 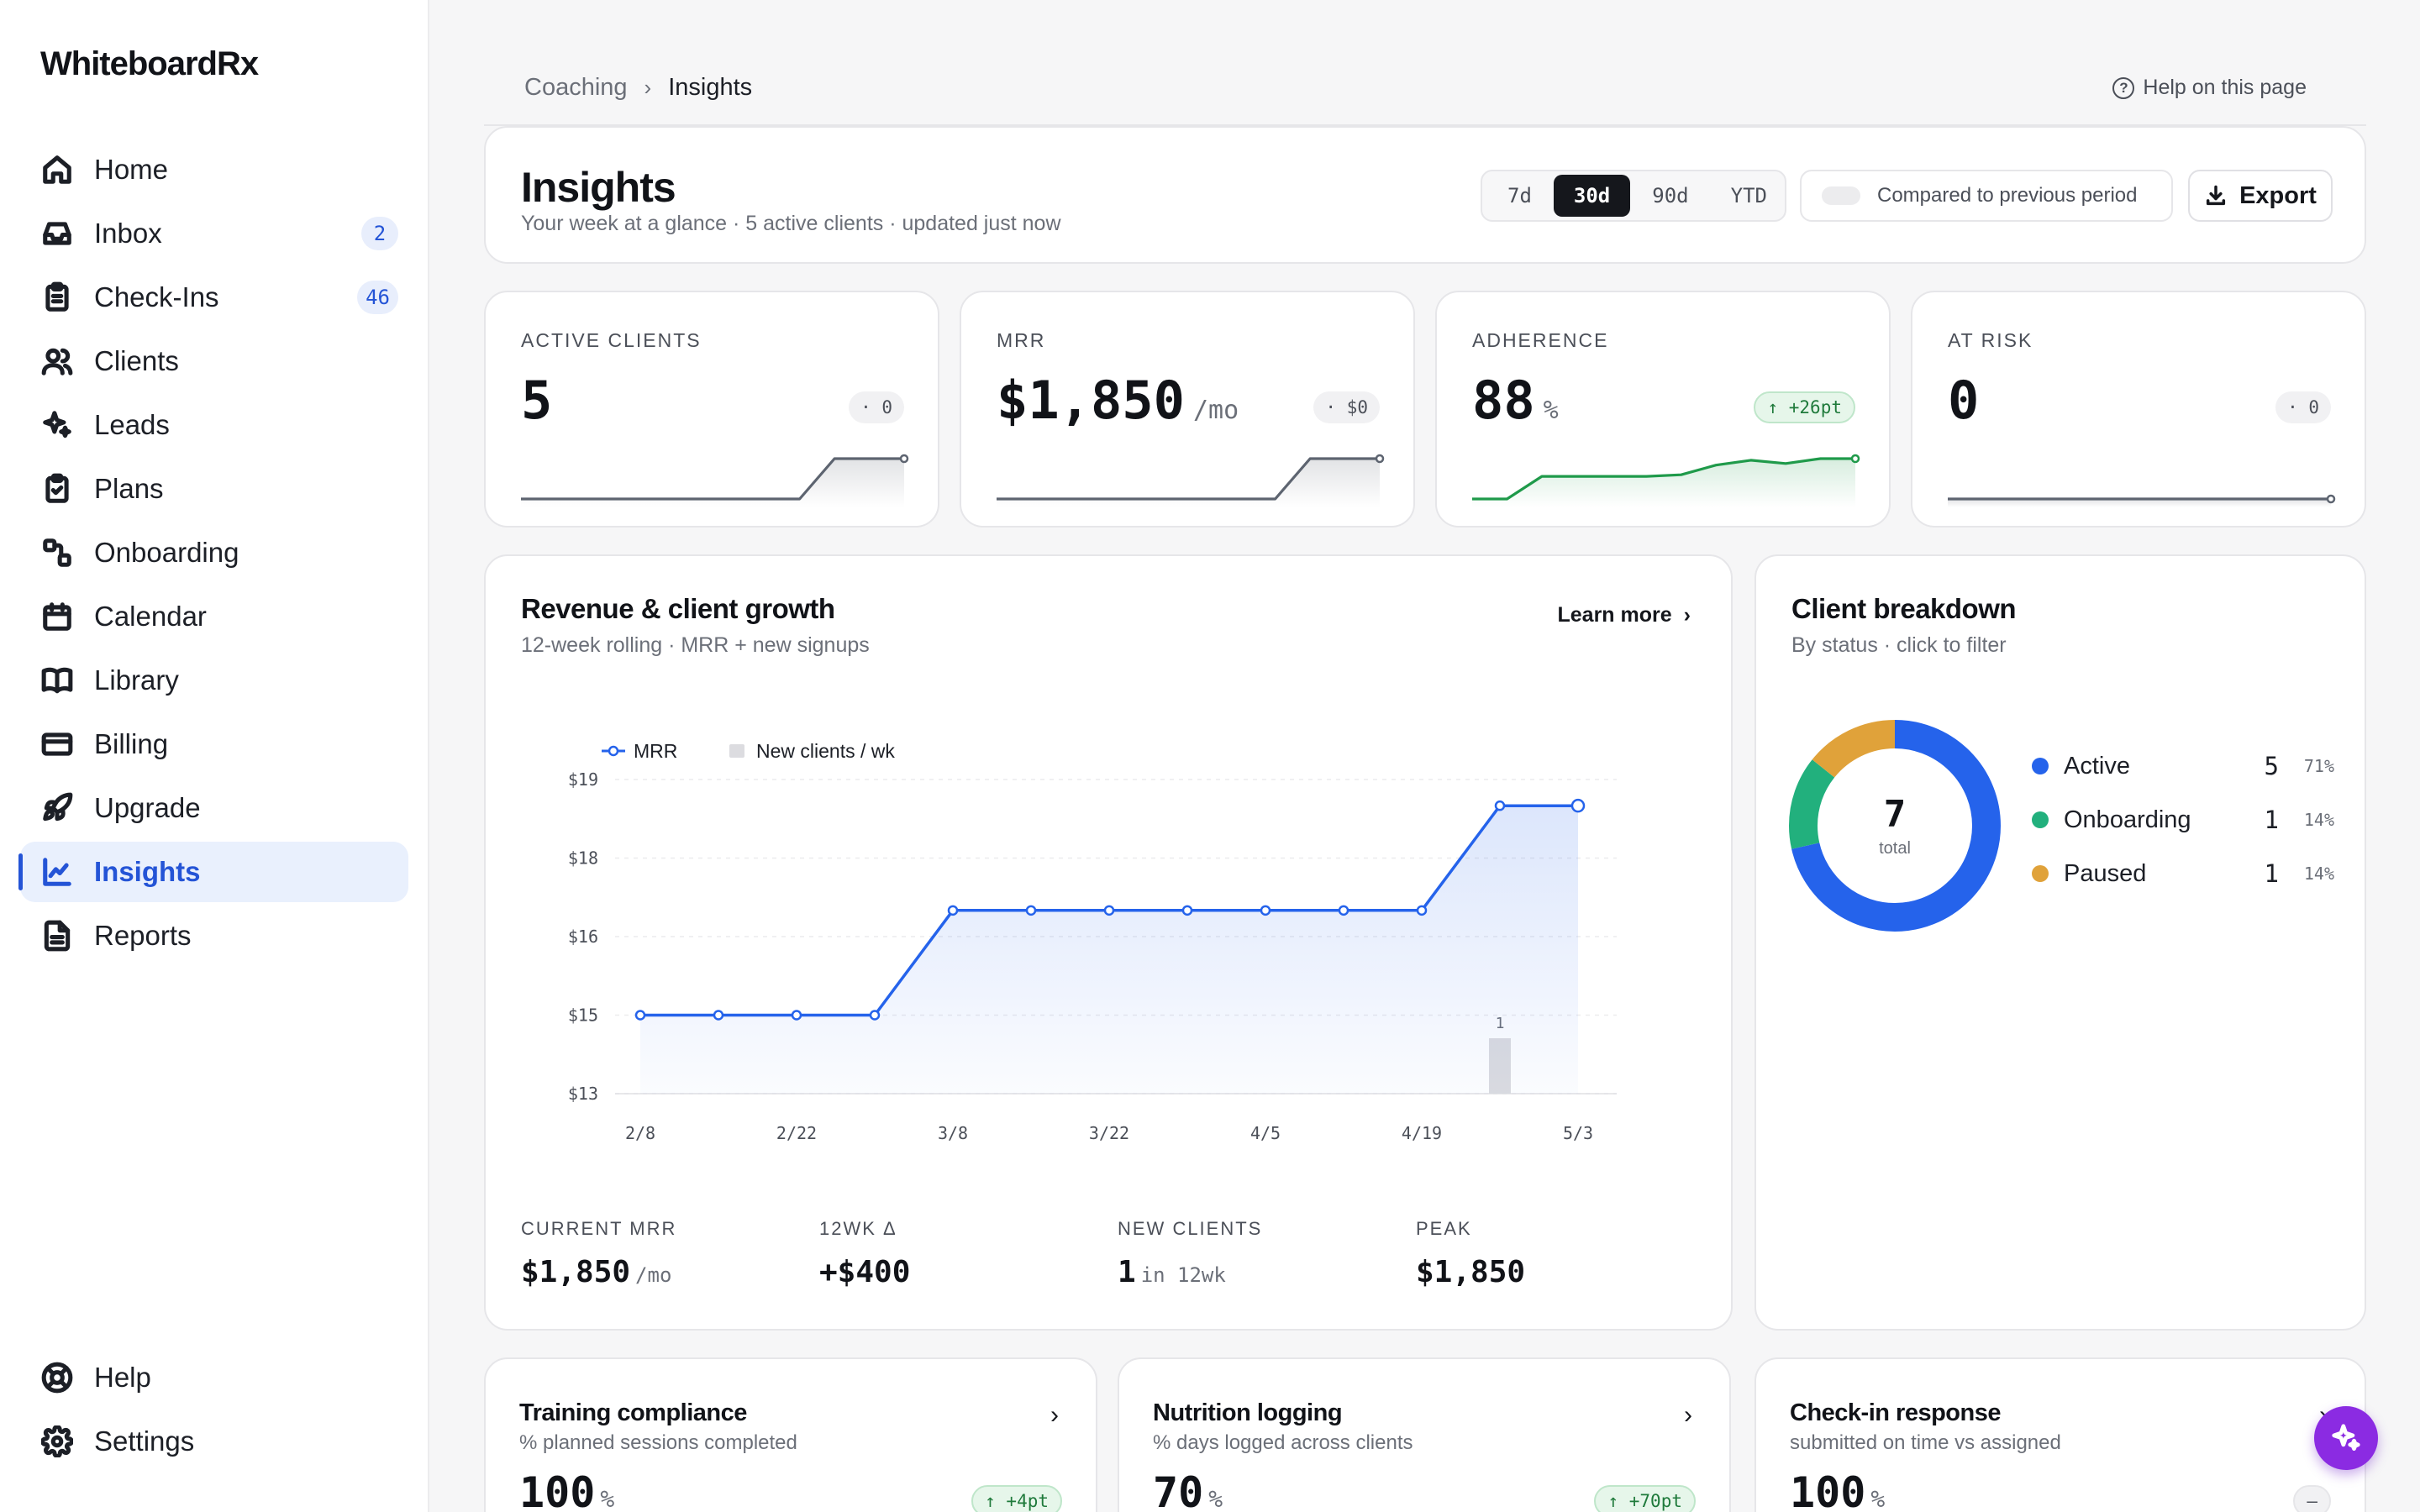 I want to click on status-donut: 7 total, so click(x=1895, y=825).